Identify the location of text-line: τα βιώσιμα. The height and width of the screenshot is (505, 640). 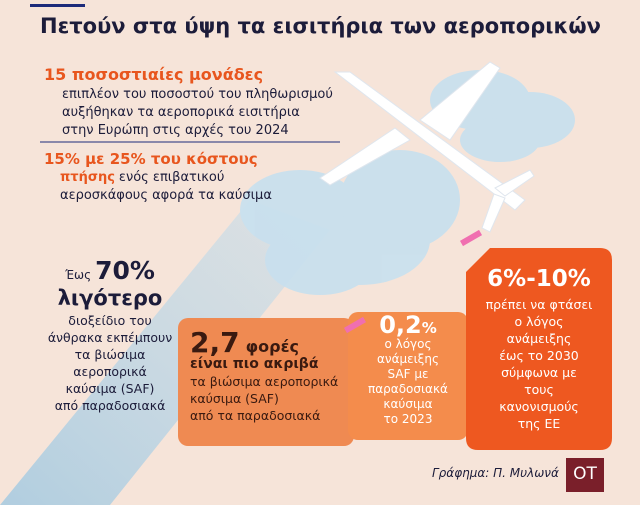
(110, 354).